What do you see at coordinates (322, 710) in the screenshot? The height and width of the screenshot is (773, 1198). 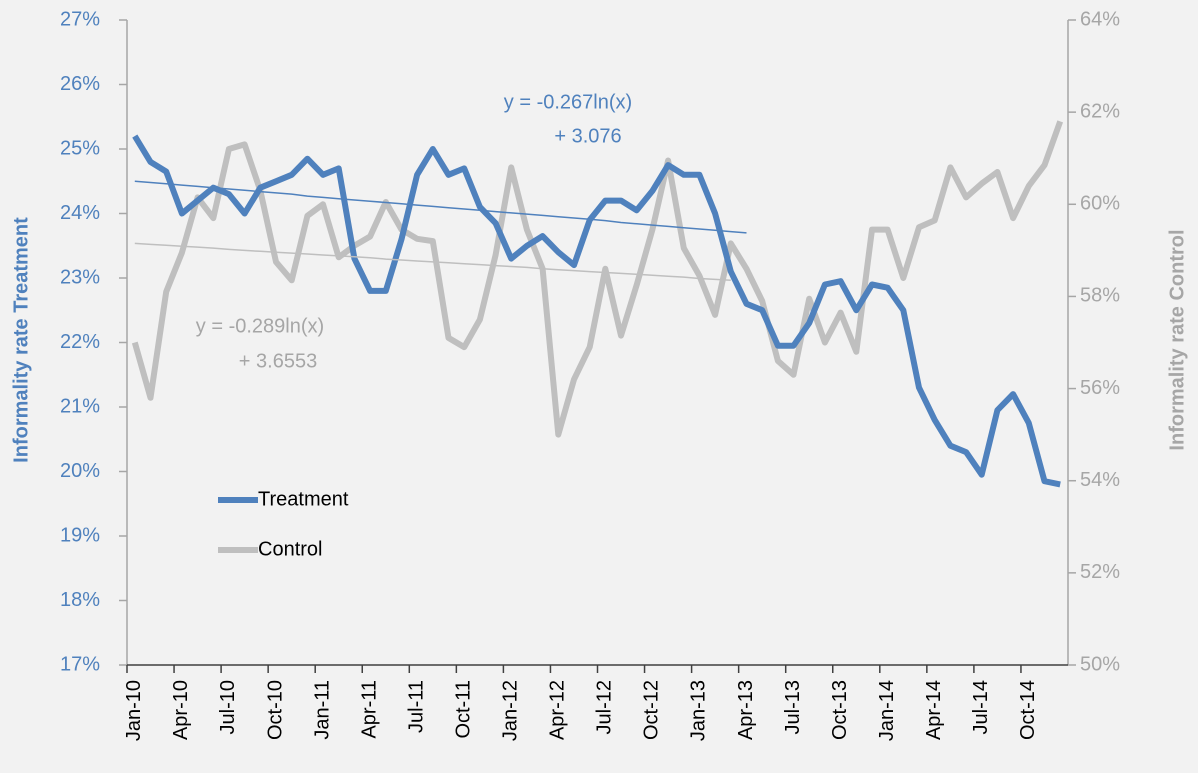 I see `x-tick-label: Jan-11` at bounding box center [322, 710].